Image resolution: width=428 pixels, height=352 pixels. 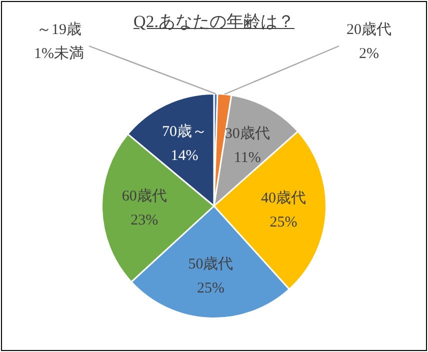 I want to click on slice-label: 70歳～, so click(x=185, y=131).